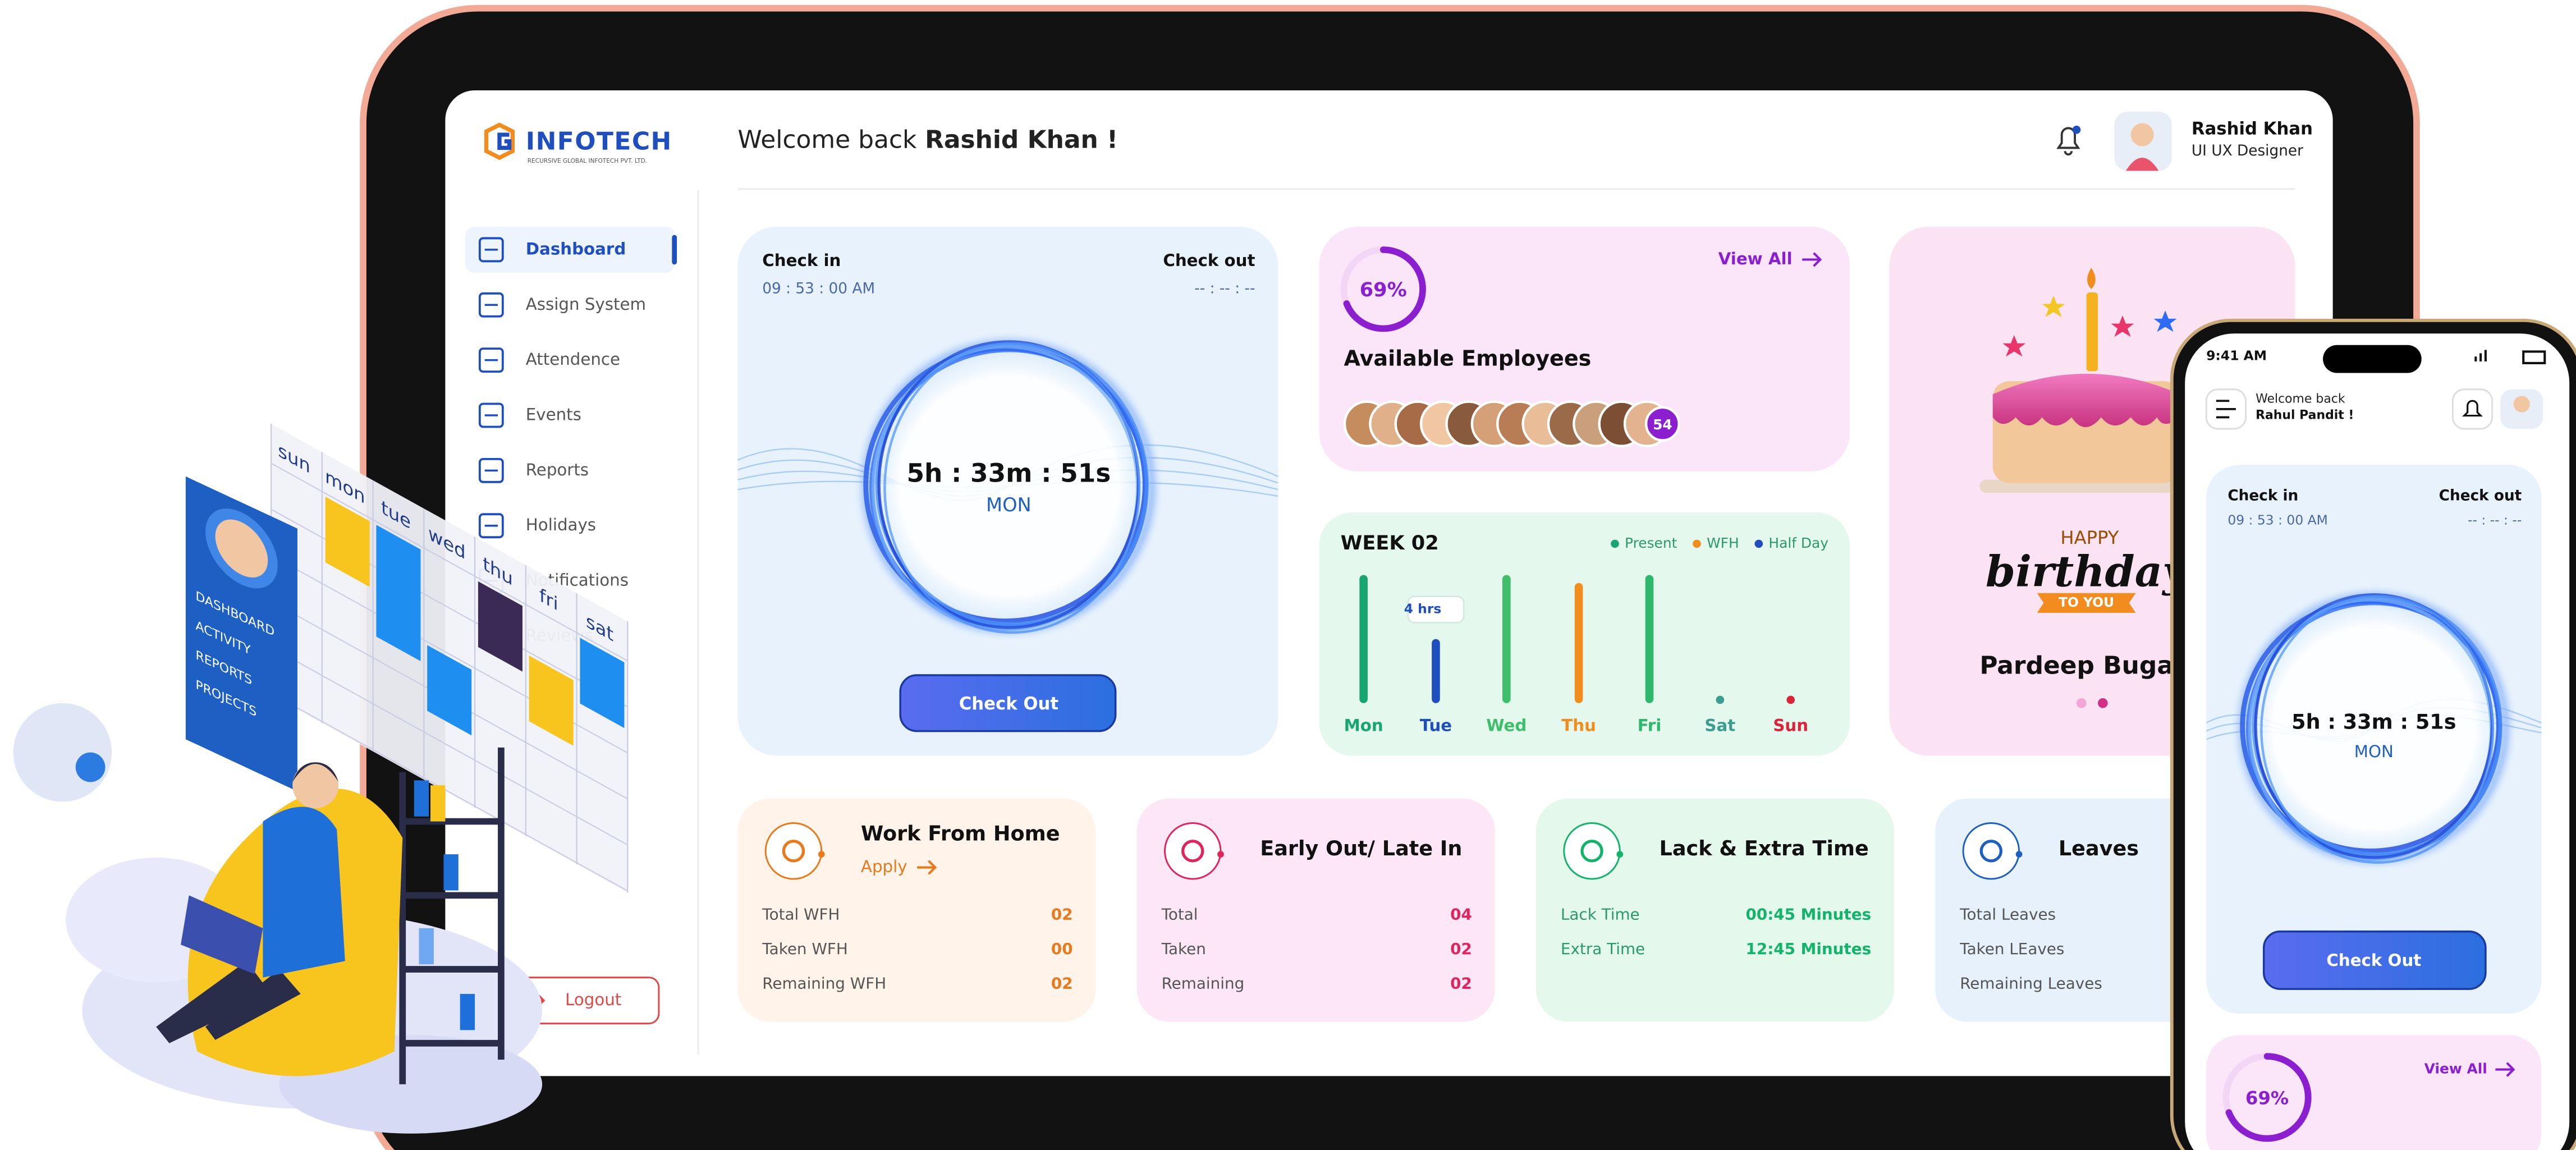  I want to click on welcome-greeting: Welcome back, so click(827, 140).